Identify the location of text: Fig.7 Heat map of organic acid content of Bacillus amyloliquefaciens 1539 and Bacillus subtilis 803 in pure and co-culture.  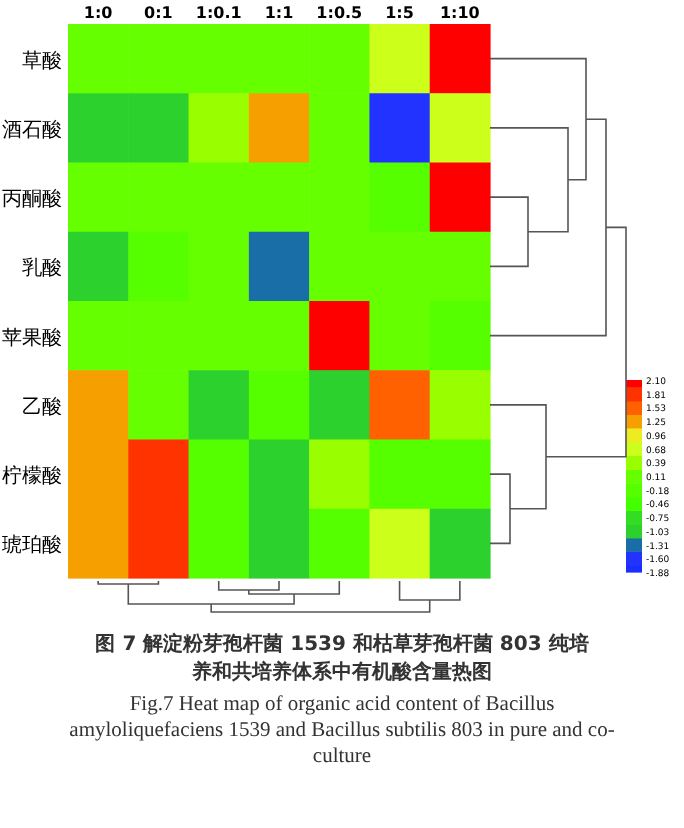
(342, 731).